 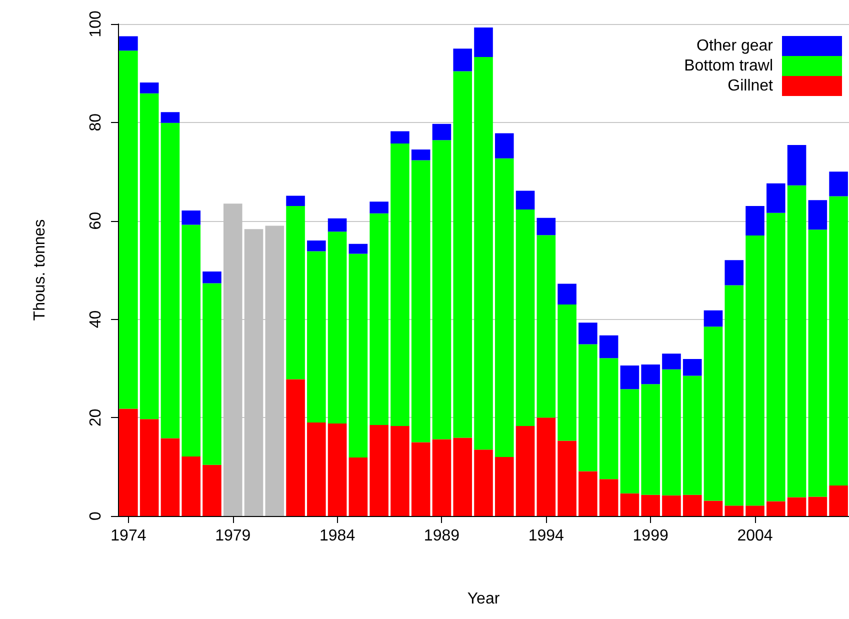 What do you see at coordinates (546, 536) in the screenshot?
I see `x-tick-label: 1994` at bounding box center [546, 536].